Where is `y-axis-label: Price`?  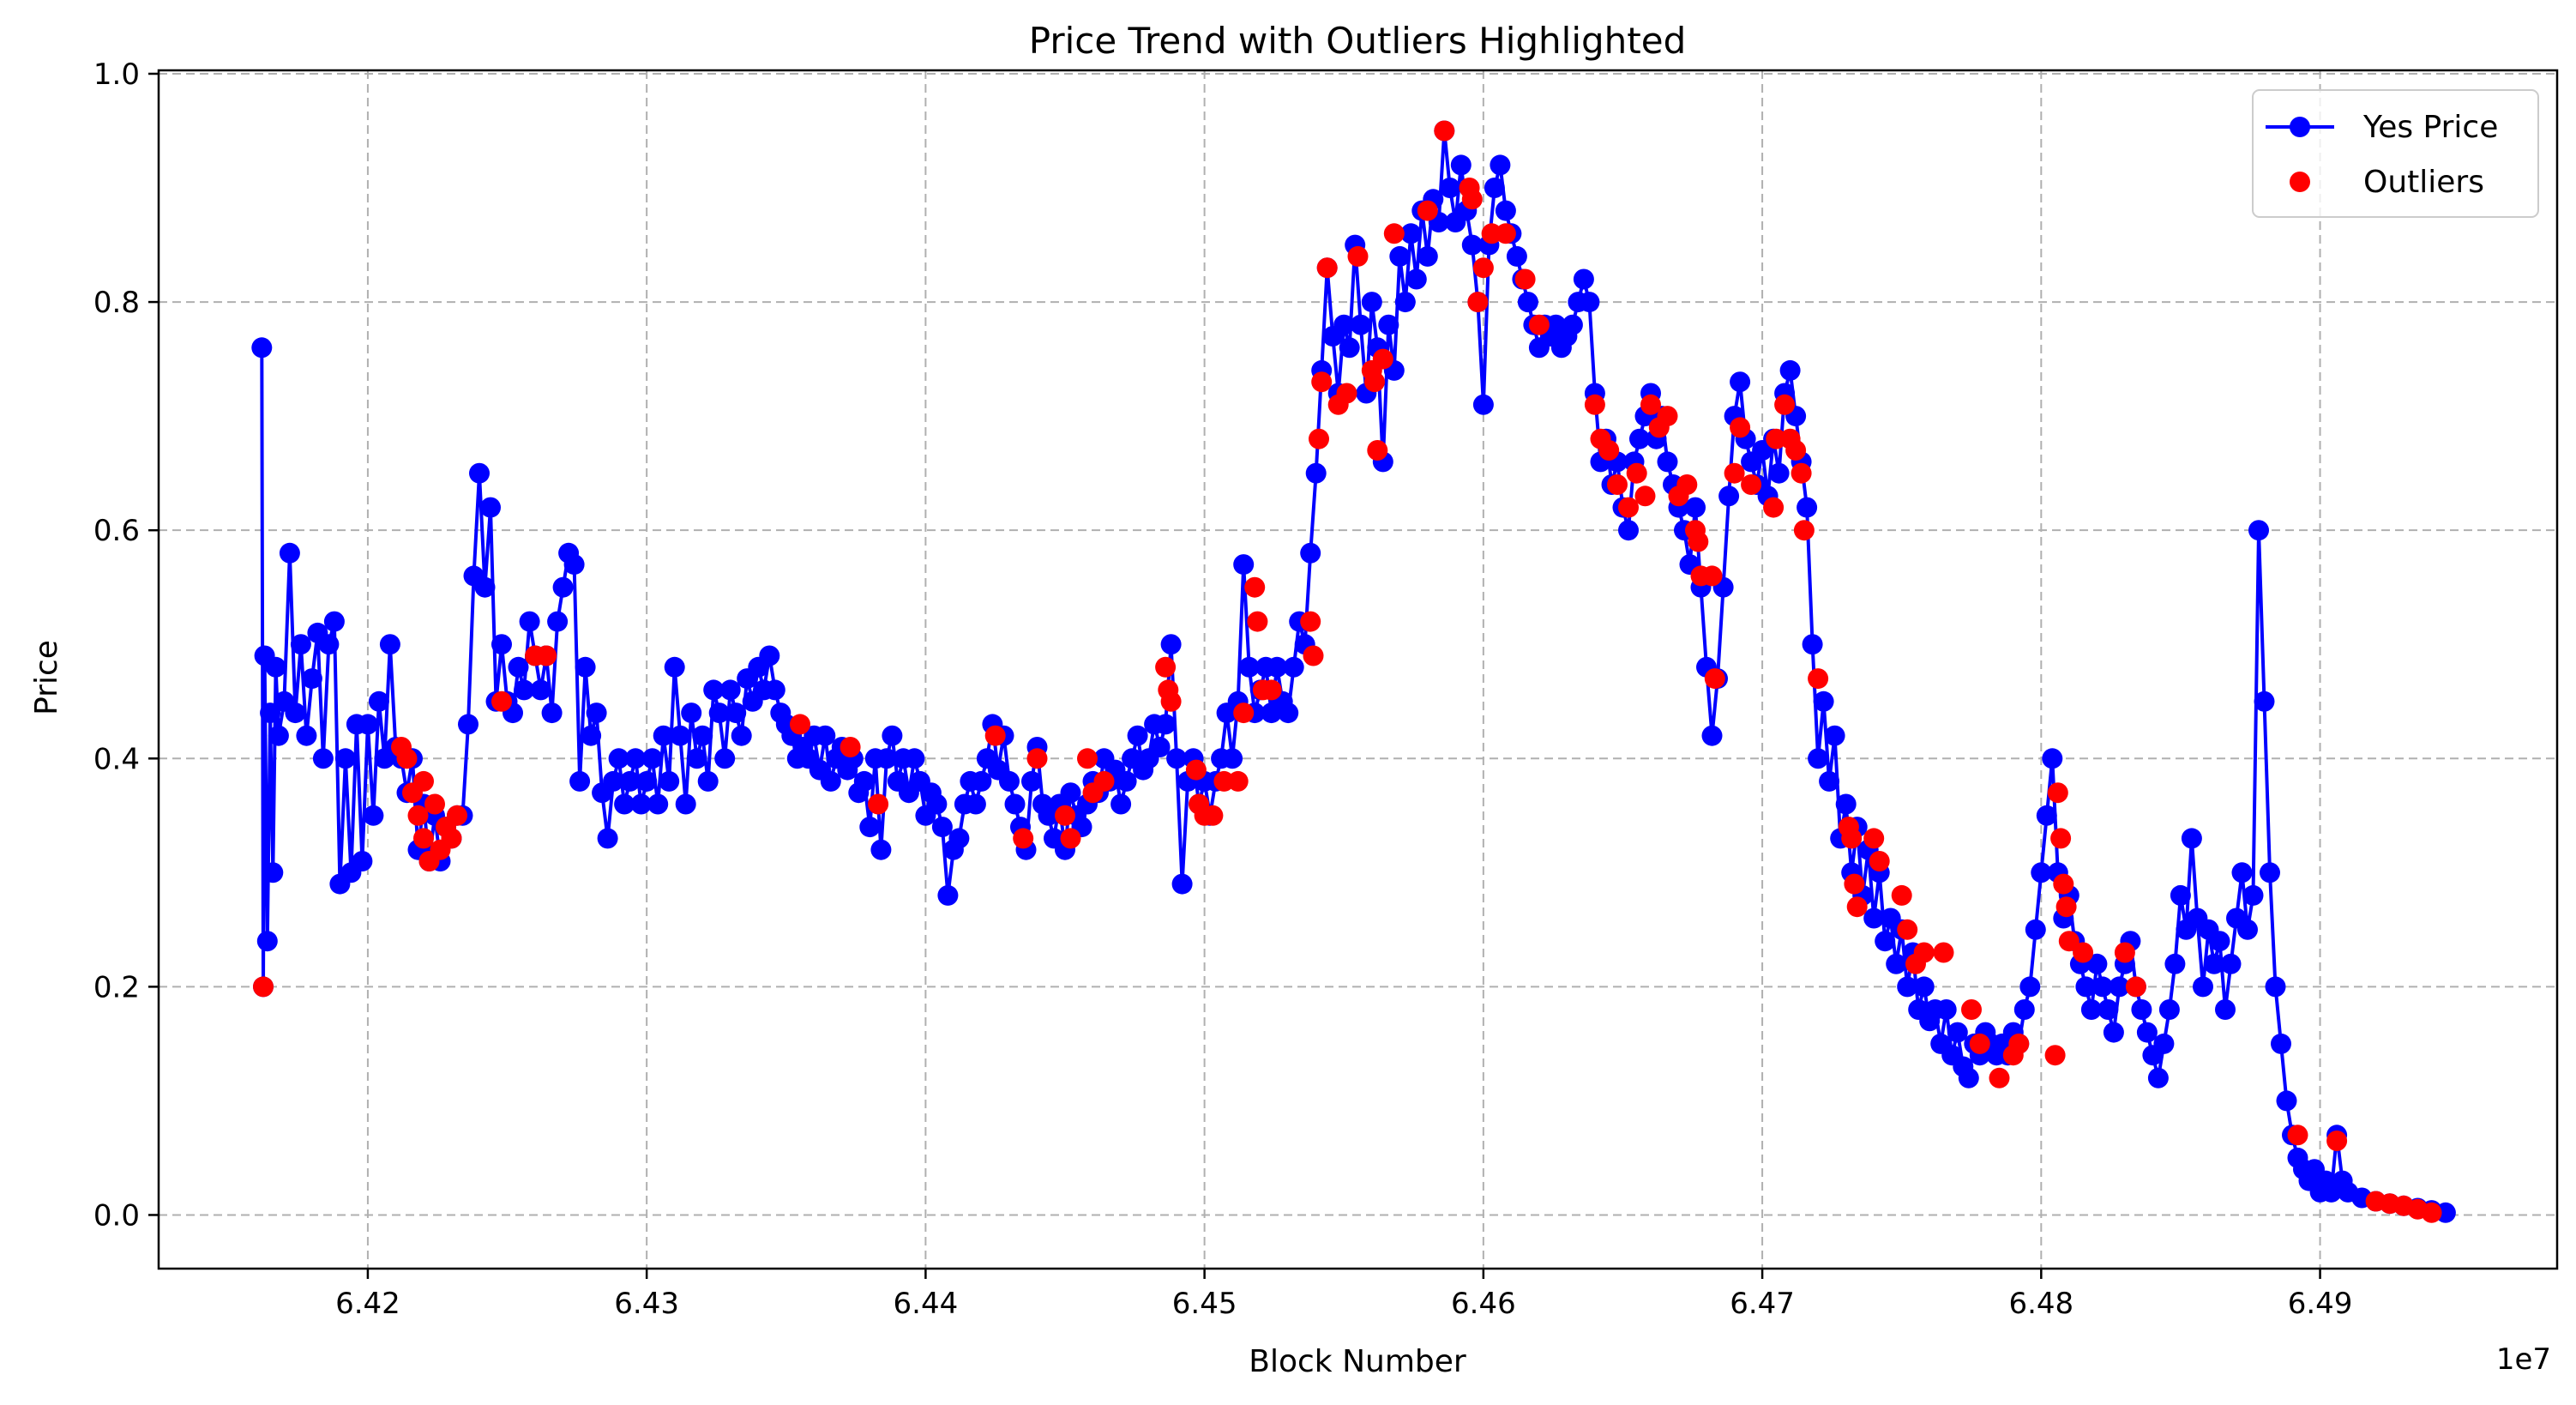 y-axis-label: Price is located at coordinates (46, 677).